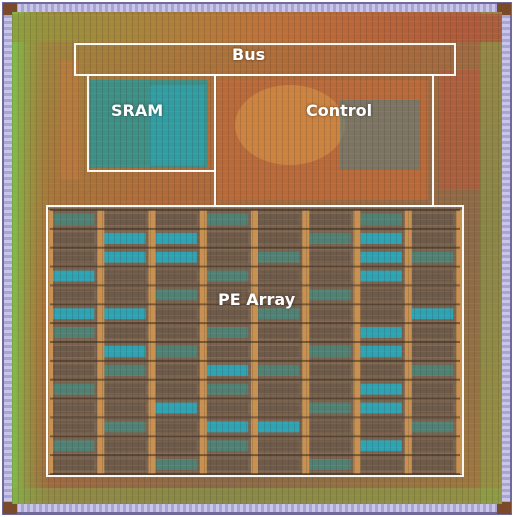 This screenshot has width=514, height=517. Describe the element at coordinates (324, 140) in the screenshot. I see `control-region` at that location.